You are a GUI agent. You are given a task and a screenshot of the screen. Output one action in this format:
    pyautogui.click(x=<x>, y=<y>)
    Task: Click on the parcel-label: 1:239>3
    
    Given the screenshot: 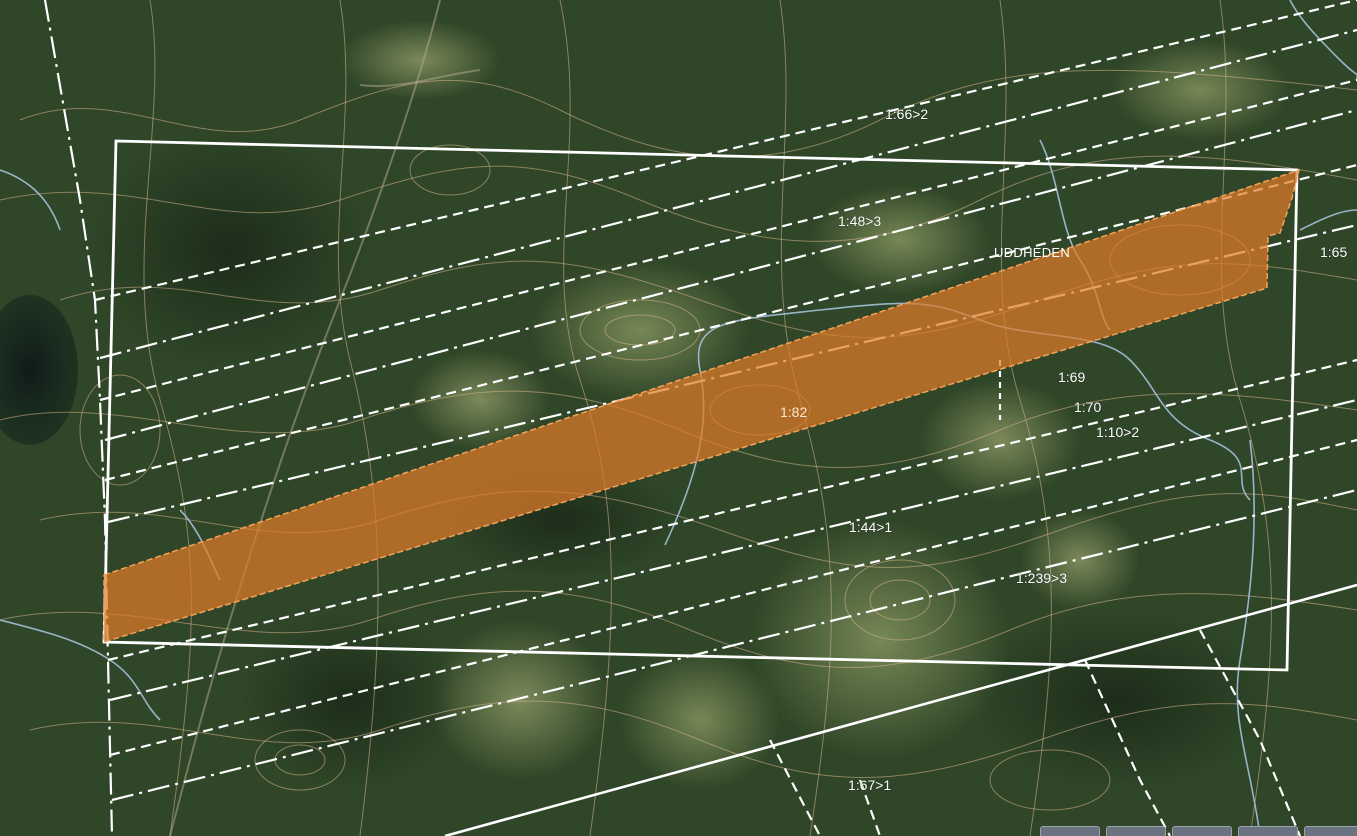 What is the action you would take?
    pyautogui.click(x=1041, y=578)
    